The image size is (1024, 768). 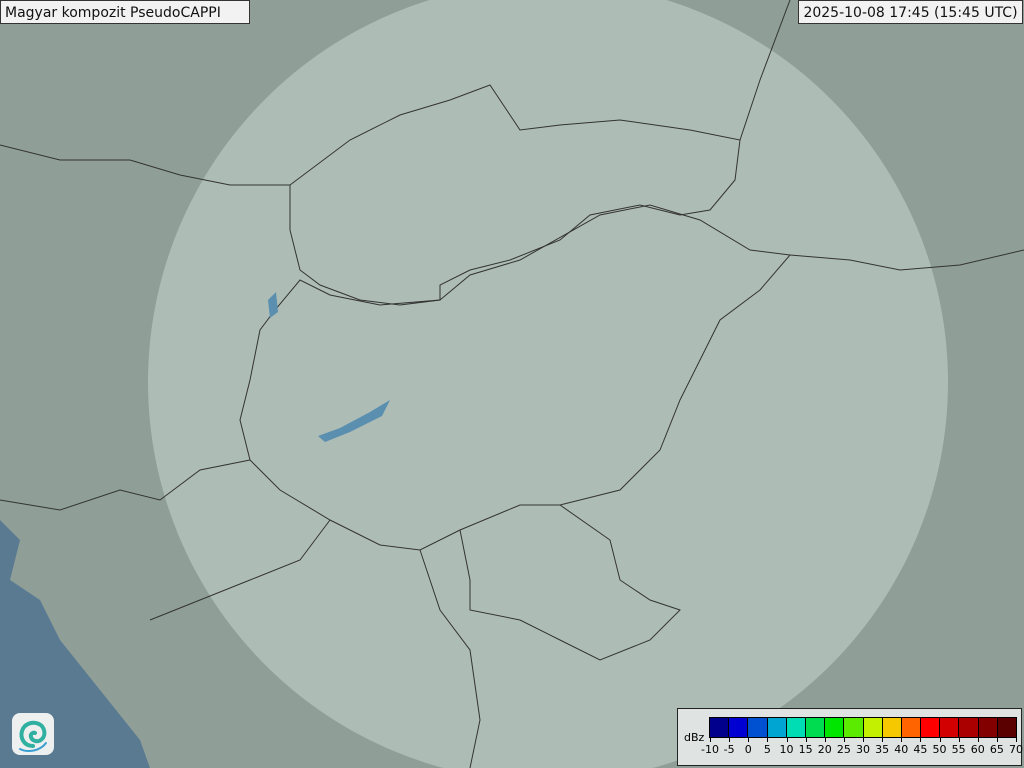 What do you see at coordinates (786, 749) in the screenshot?
I see `legend-tick-label: 10` at bounding box center [786, 749].